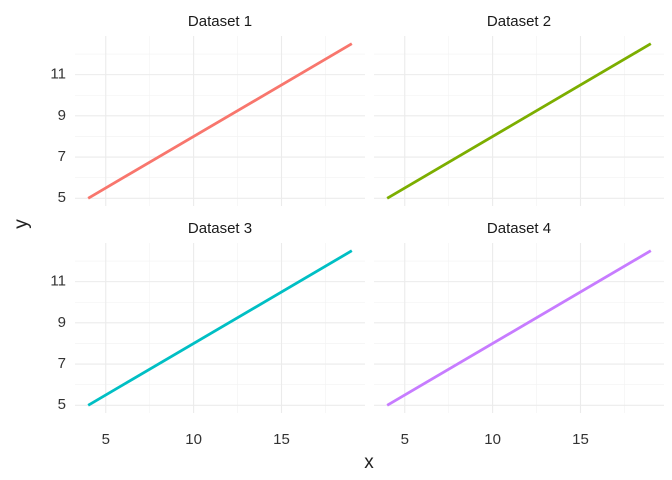  I want to click on facet-title: Dataset 1, so click(220, 21).